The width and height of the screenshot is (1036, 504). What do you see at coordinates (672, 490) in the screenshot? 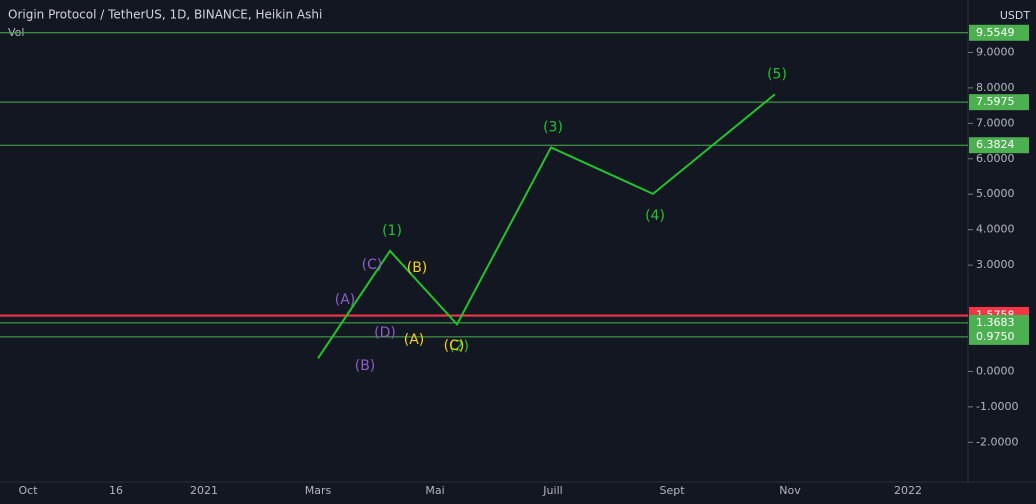
I see `x-tick-label: Sept` at bounding box center [672, 490].